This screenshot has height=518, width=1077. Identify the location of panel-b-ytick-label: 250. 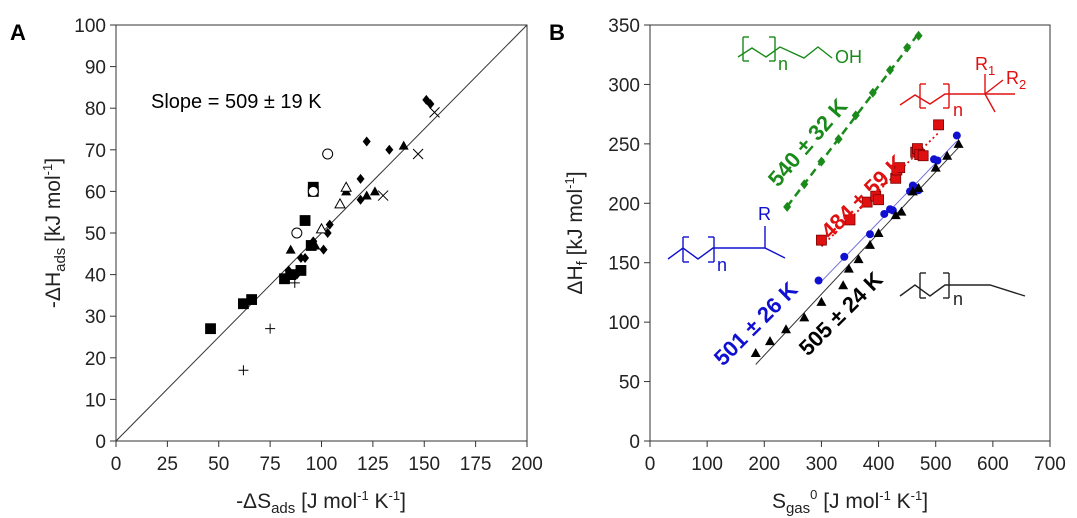
(624, 145).